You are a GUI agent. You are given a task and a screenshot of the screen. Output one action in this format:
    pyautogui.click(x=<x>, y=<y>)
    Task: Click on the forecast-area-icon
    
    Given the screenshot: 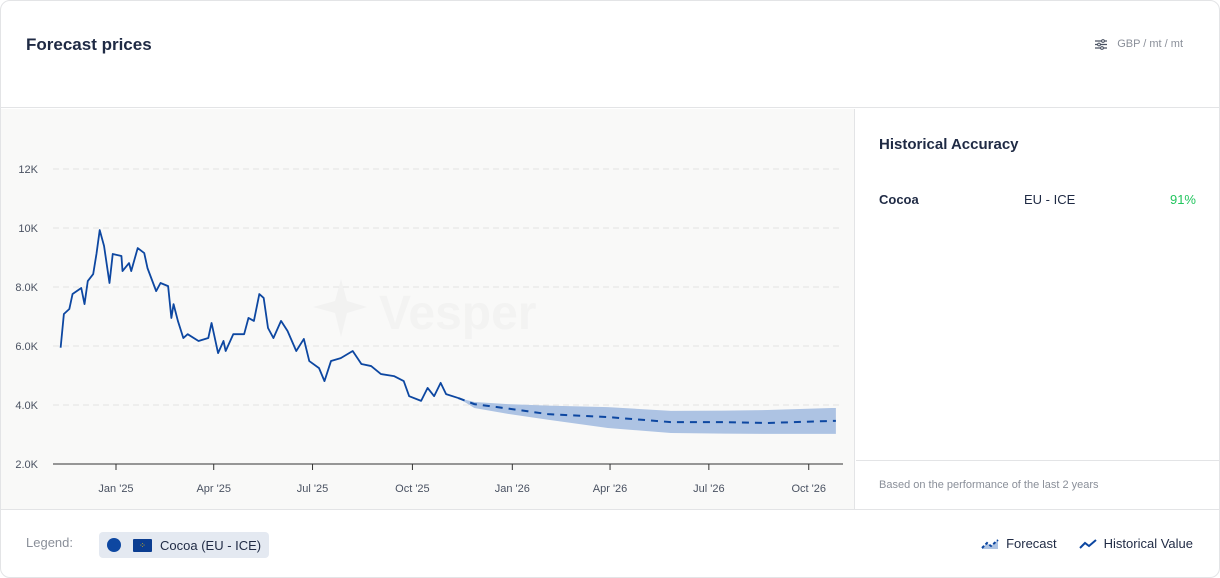 What is the action you would take?
    pyautogui.click(x=990, y=543)
    